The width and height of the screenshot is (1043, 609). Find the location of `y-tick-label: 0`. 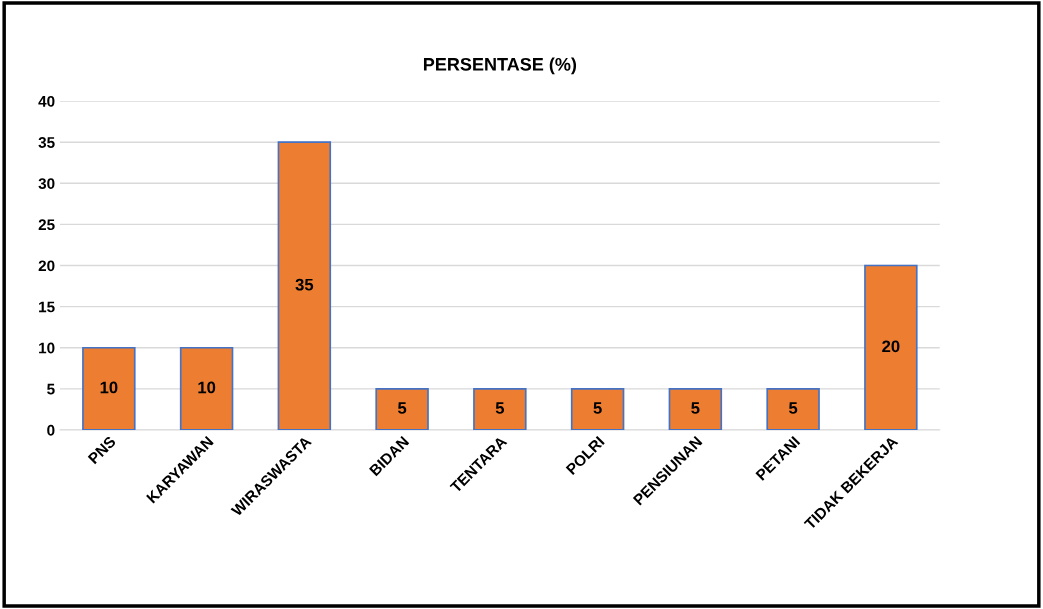

y-tick-label: 0 is located at coordinates (51, 430).